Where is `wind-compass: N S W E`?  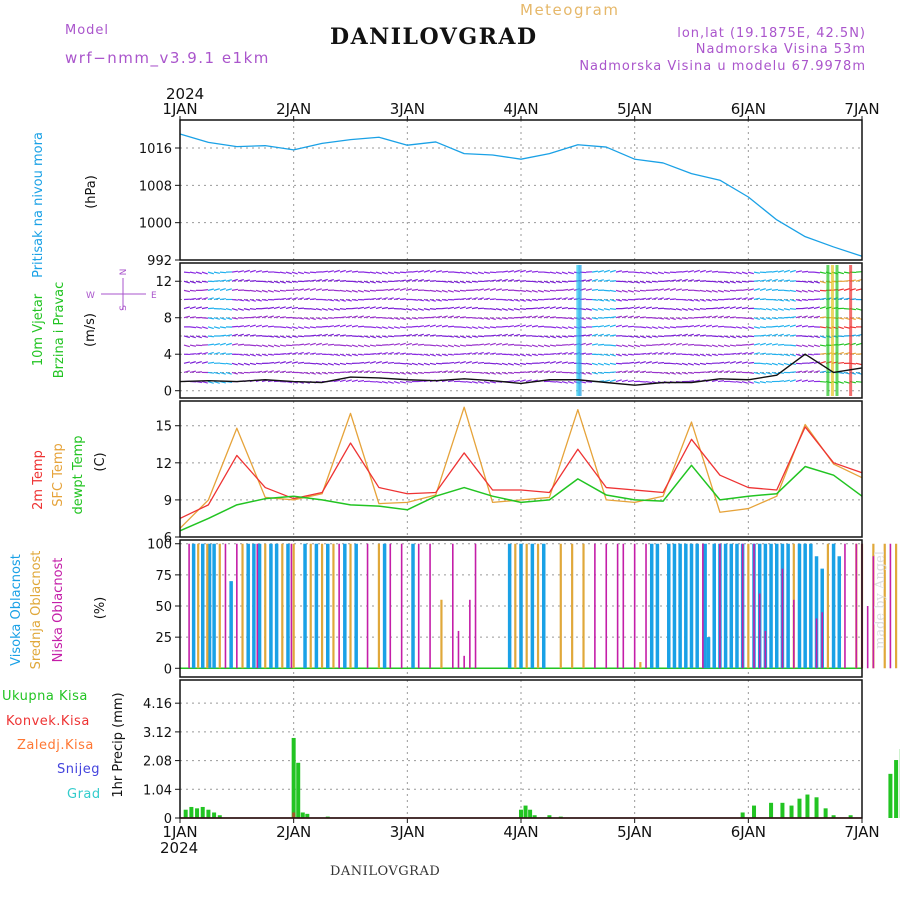
wind-compass: N S W E is located at coordinates (121, 290).